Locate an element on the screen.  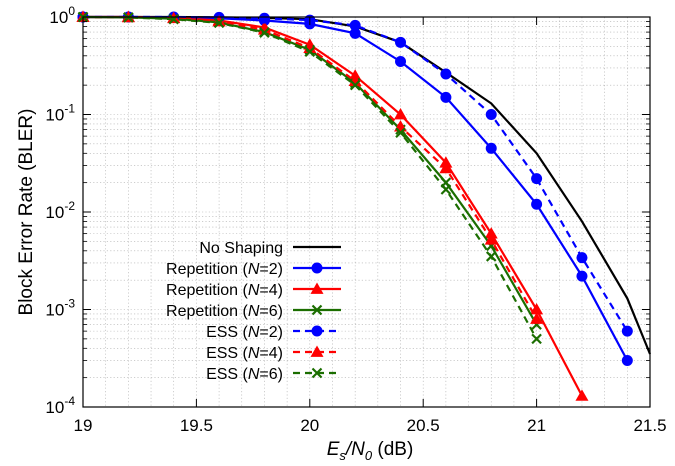
legend-label: ESS (N=4) is located at coordinates (244, 353).